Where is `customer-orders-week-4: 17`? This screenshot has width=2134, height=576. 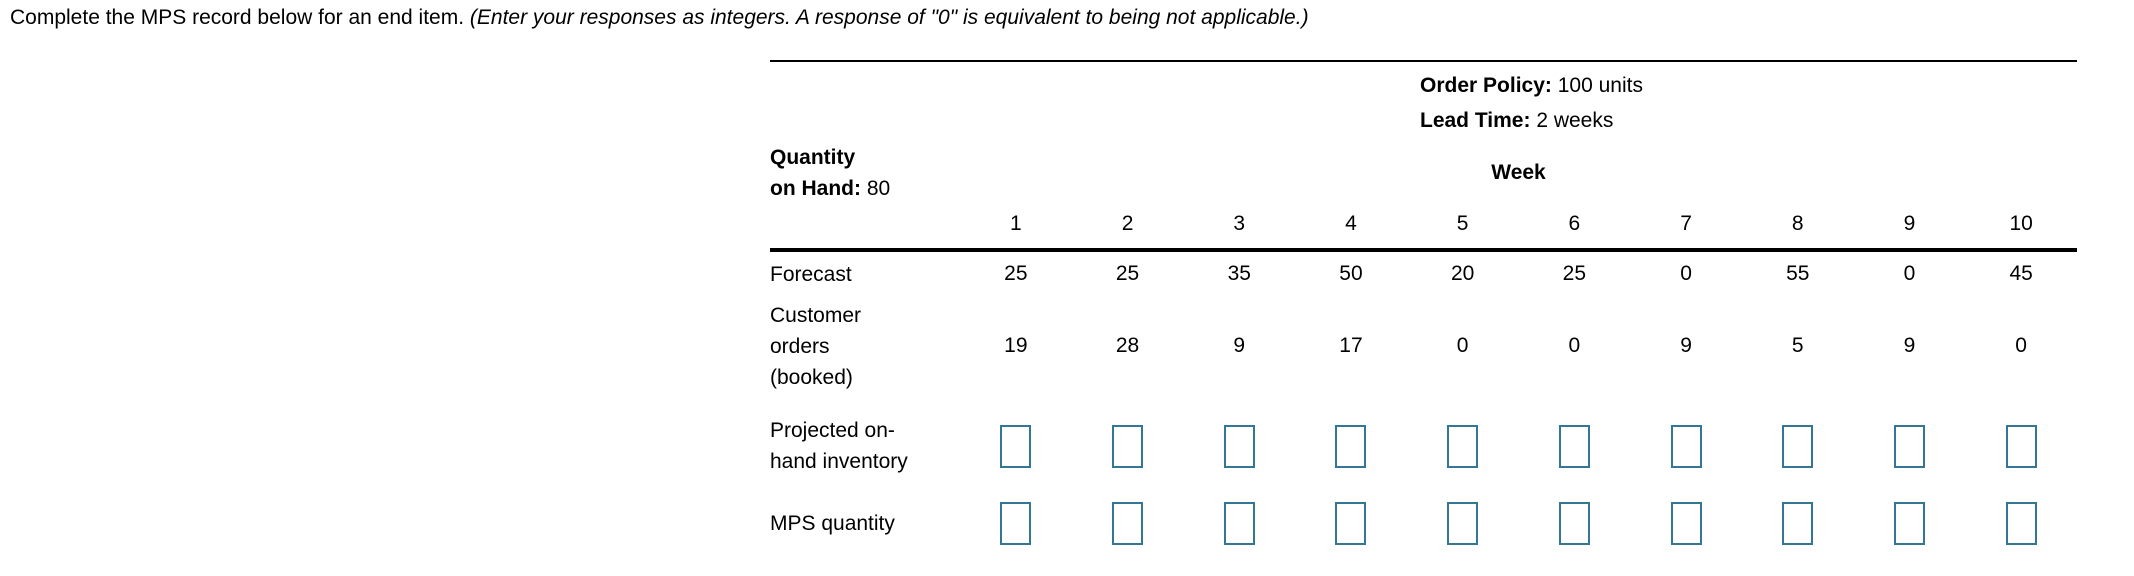
customer-orders-week-4: 17 is located at coordinates (1351, 345).